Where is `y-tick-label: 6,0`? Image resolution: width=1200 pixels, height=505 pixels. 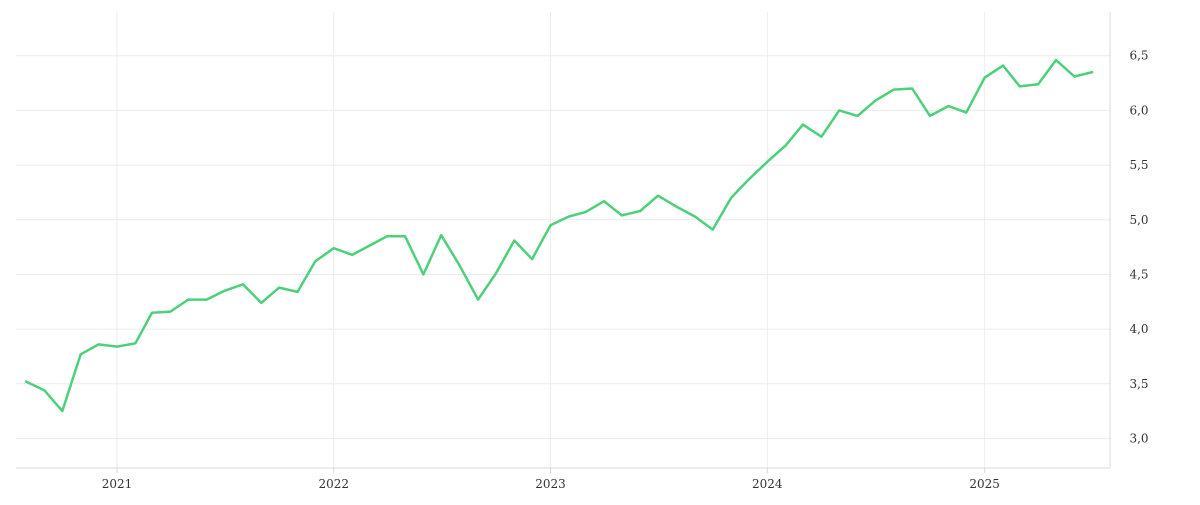
y-tick-label: 6,0 is located at coordinates (1138, 110).